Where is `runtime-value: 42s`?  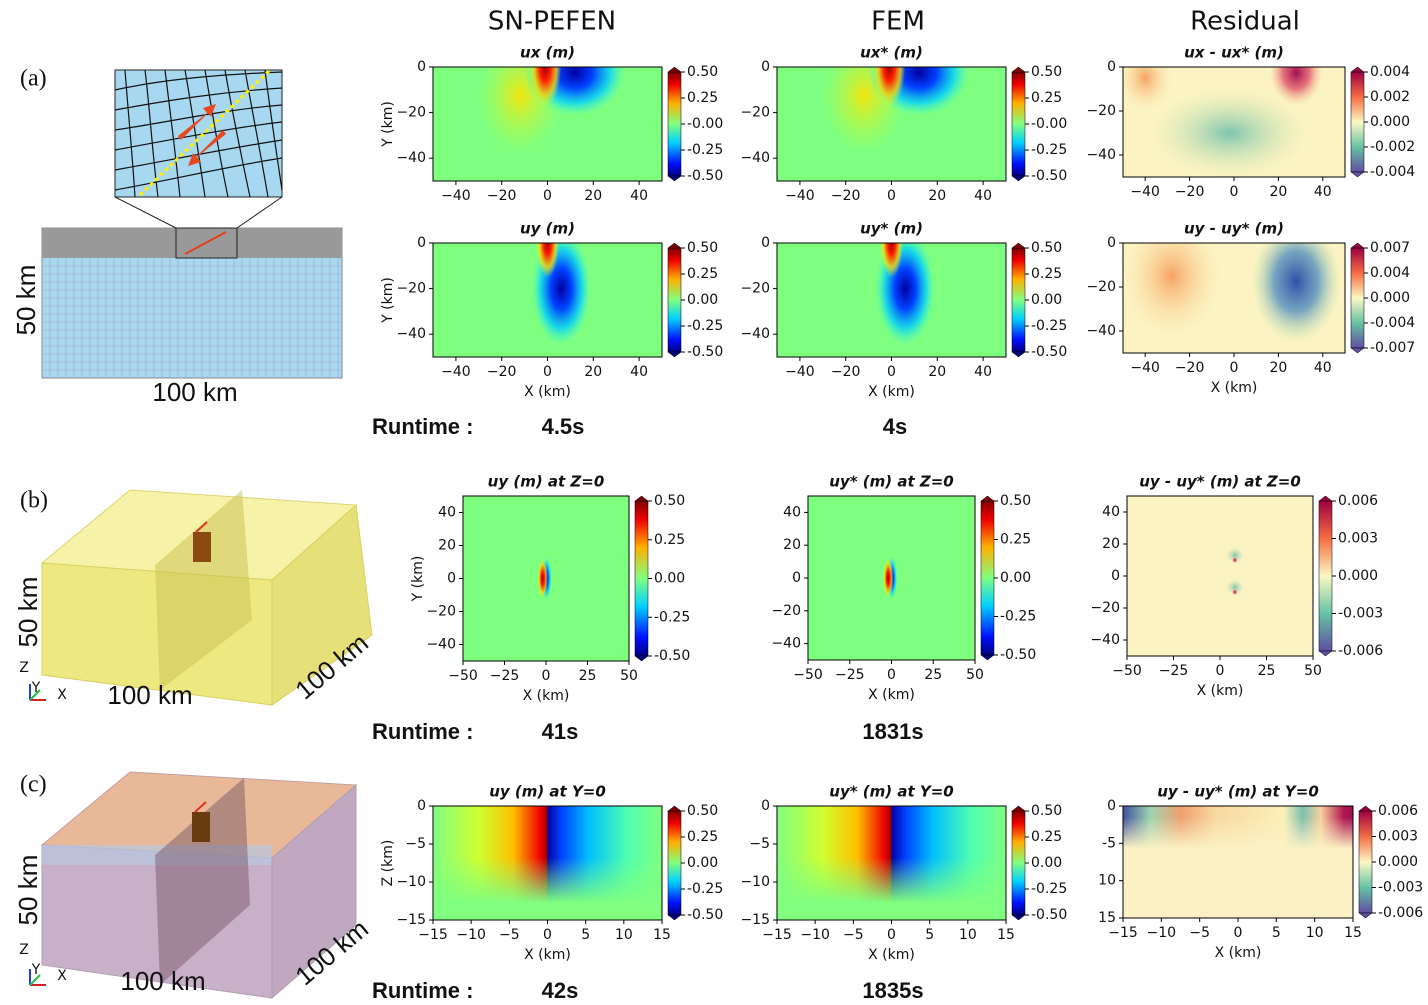 runtime-value: 42s is located at coordinates (560, 990).